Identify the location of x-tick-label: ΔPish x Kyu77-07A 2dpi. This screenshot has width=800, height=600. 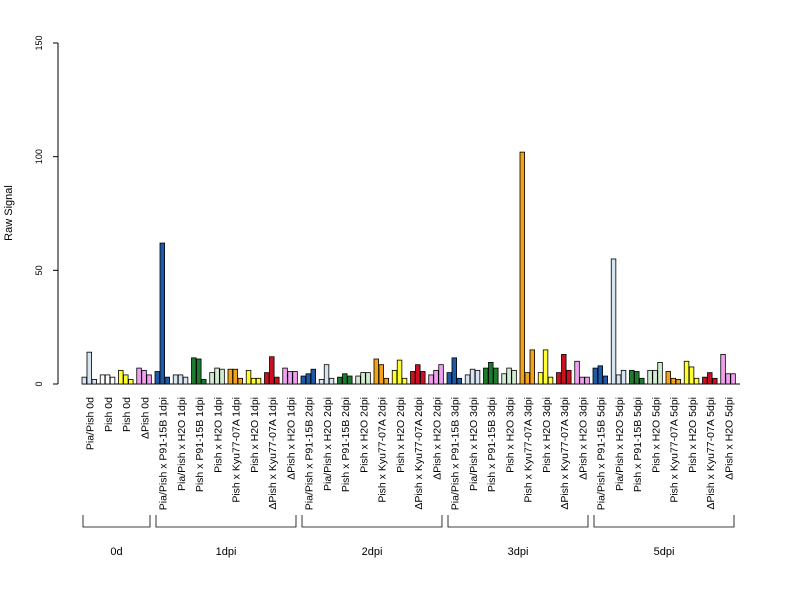
(419, 453).